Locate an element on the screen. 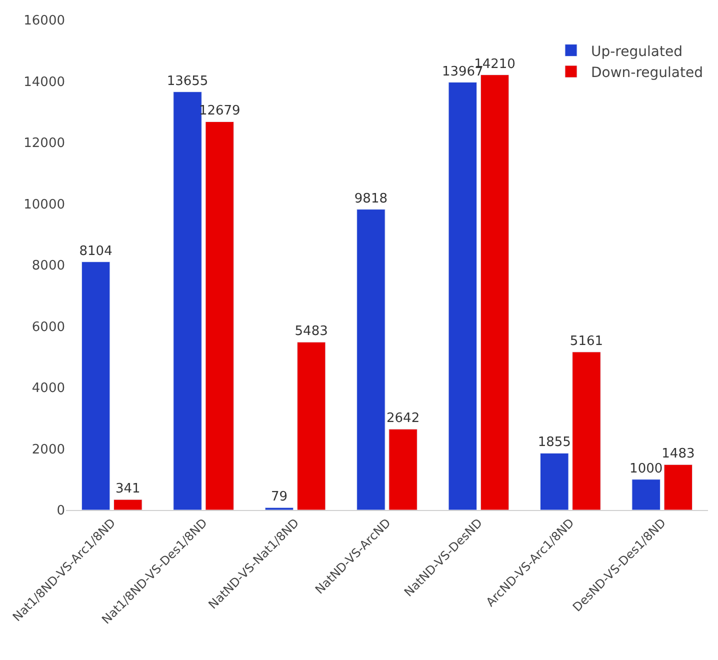 This screenshot has height=660, width=718. data-label: 79 is located at coordinates (279, 497).